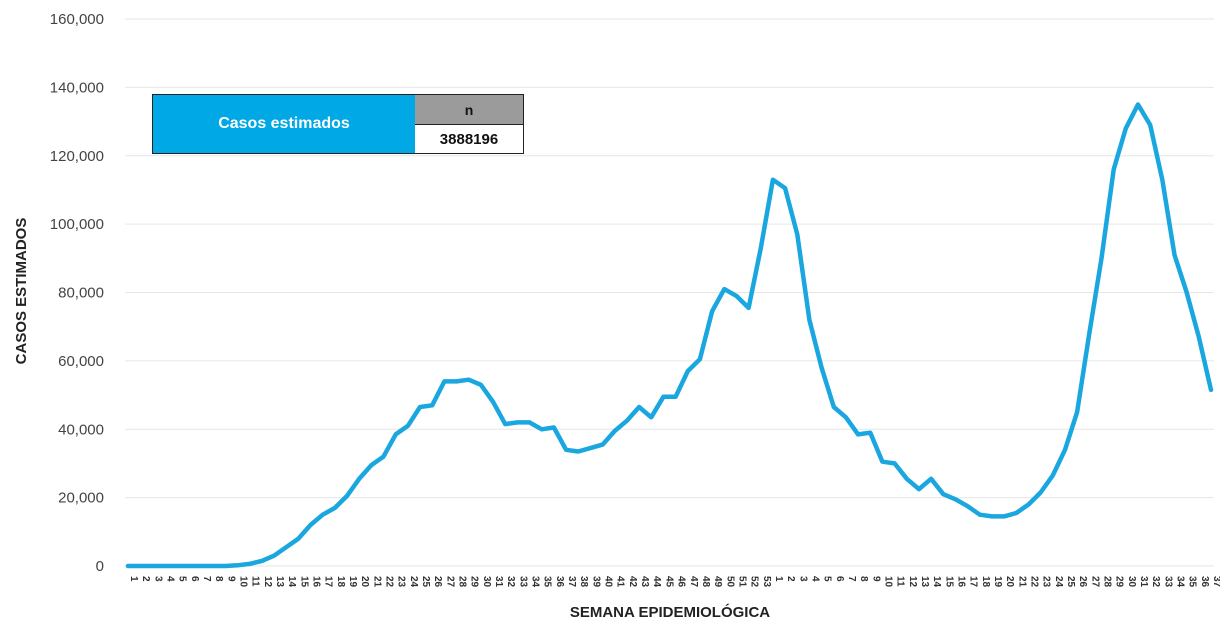 The height and width of the screenshot is (628, 1220). I want to click on x-tick-label: 44, so click(656, 582).